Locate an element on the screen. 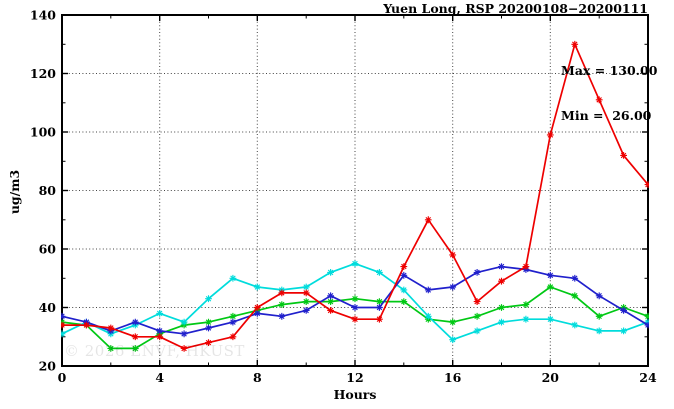 This screenshot has height=409, width=674. x-tick-label: 24 is located at coordinates (648, 377).